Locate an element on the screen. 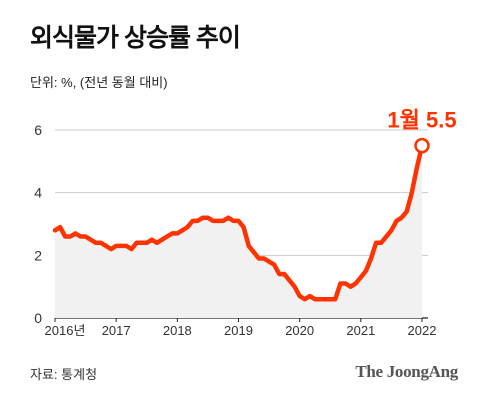  y-axis-ticks: 0 2 4 6 is located at coordinates (38, 224).